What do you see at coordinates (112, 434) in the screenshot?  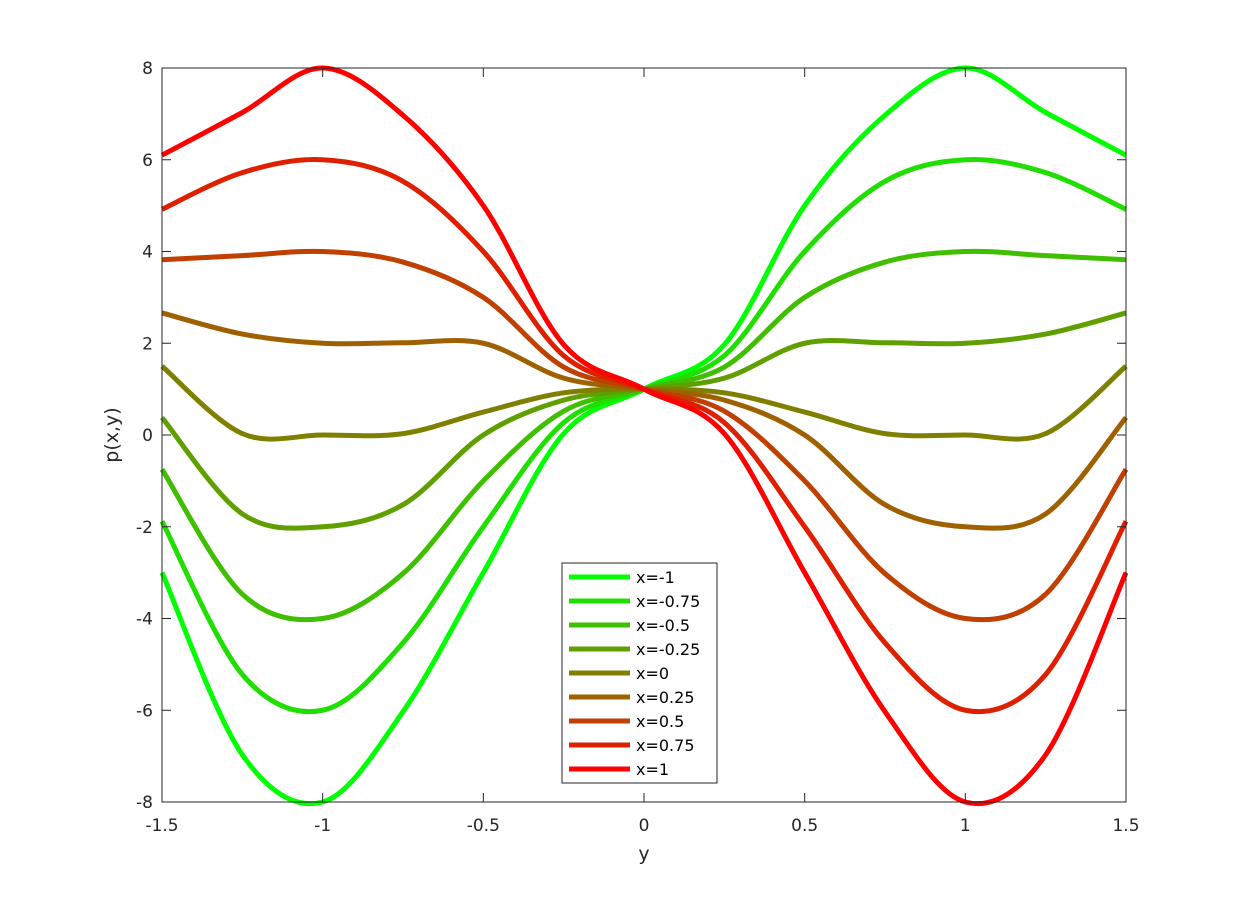 I see `y-axis-label: p(x,y)` at bounding box center [112, 434].